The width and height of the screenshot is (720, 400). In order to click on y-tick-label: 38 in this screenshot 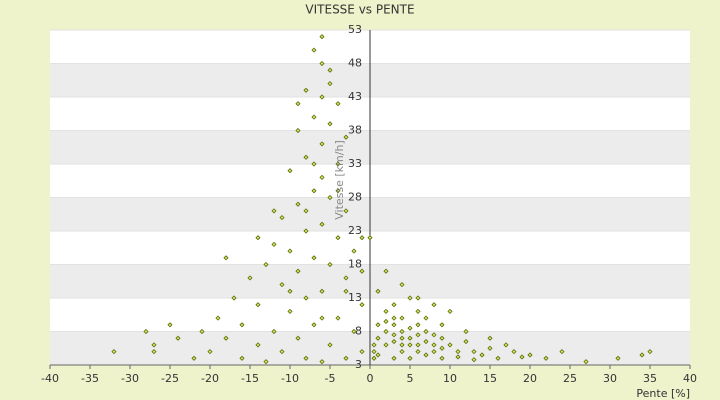, I will do `click(355, 130)`.